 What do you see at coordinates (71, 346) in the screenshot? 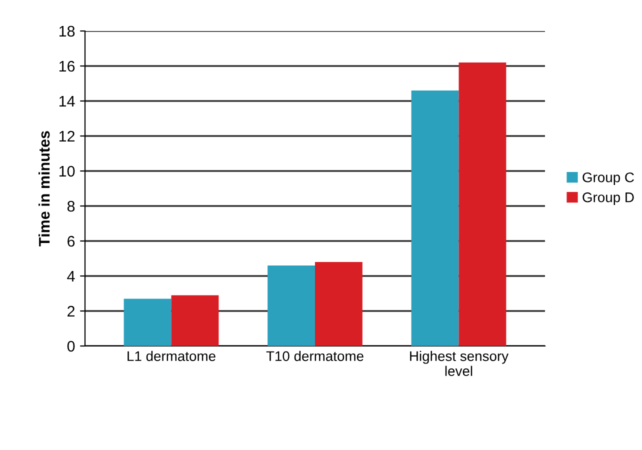
I see `y-tick-label: 0` at bounding box center [71, 346].